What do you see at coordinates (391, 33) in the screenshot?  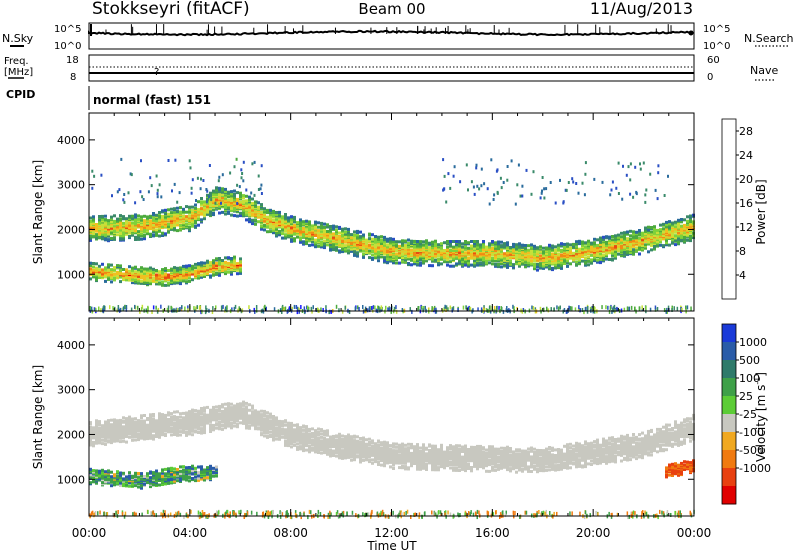 I see `nsky-line` at bounding box center [391, 33].